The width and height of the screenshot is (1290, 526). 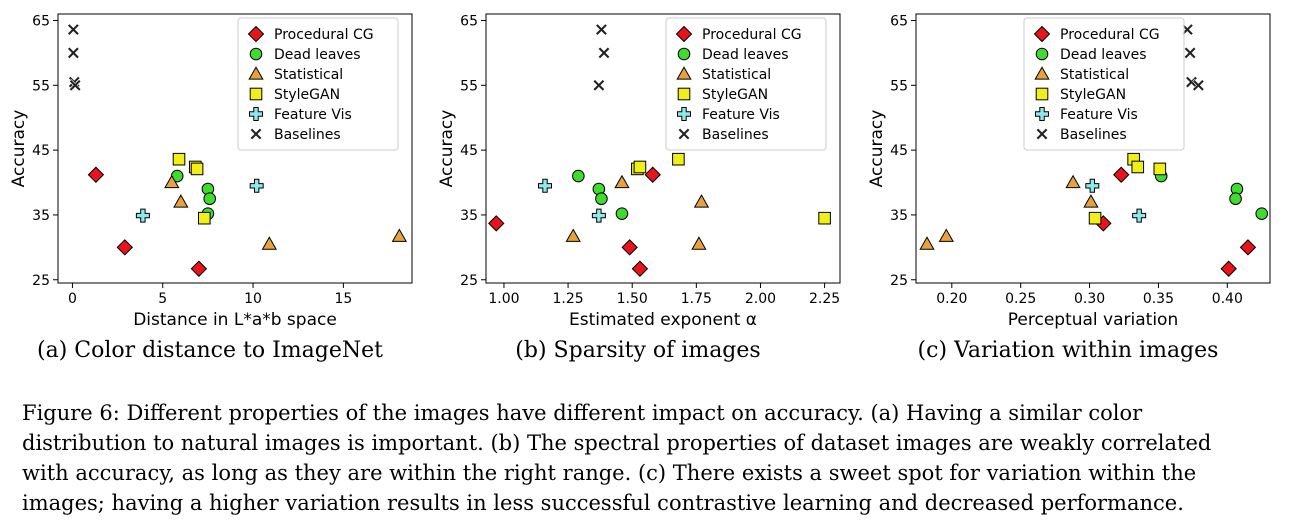 What do you see at coordinates (1103, 55) in the screenshot?
I see `legend-label: Dead leaves` at bounding box center [1103, 55].